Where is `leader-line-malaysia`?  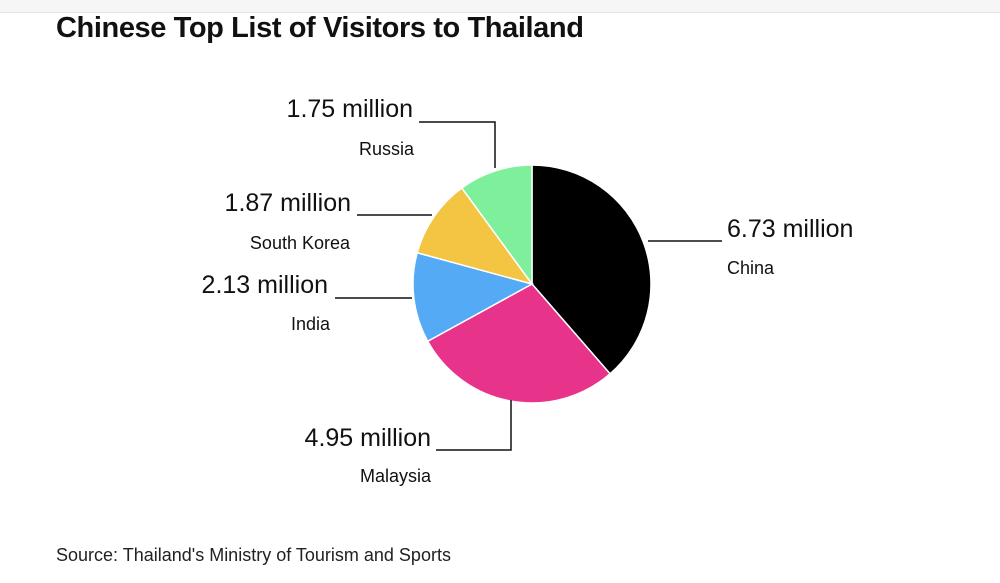 leader-line-malaysia is located at coordinates (474, 425).